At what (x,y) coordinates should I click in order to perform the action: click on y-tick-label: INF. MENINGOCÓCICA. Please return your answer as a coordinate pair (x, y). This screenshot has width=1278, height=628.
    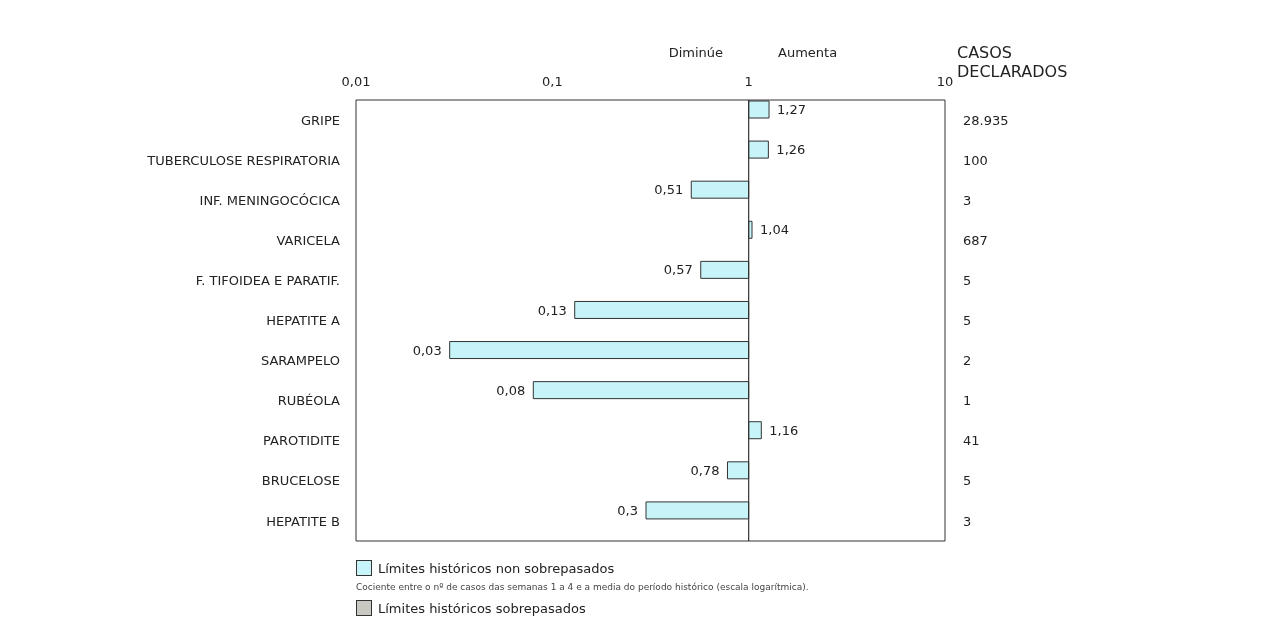
    Looking at the image, I should click on (270, 200).